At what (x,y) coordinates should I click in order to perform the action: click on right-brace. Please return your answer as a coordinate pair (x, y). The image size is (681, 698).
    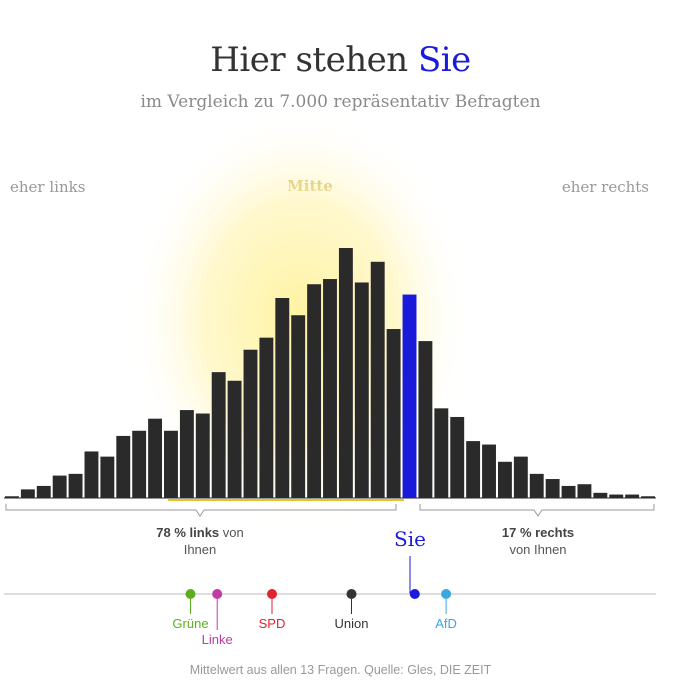
    Looking at the image, I should click on (537, 510).